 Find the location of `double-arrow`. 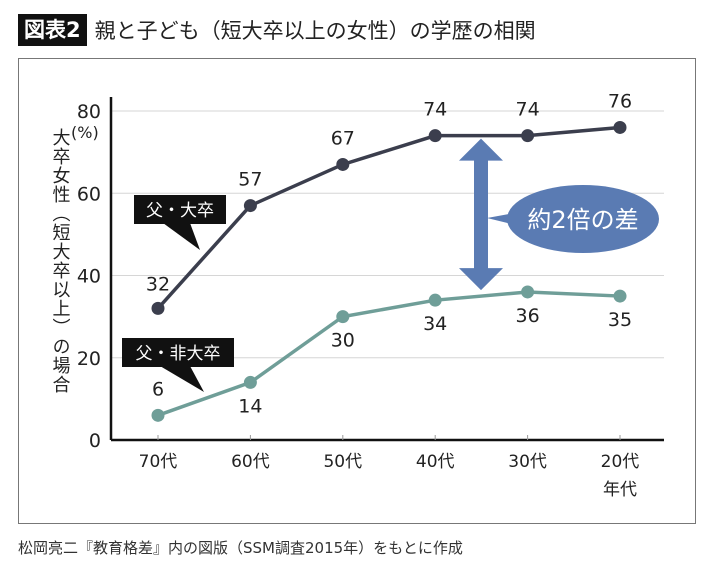

double-arrow is located at coordinates (481, 214).